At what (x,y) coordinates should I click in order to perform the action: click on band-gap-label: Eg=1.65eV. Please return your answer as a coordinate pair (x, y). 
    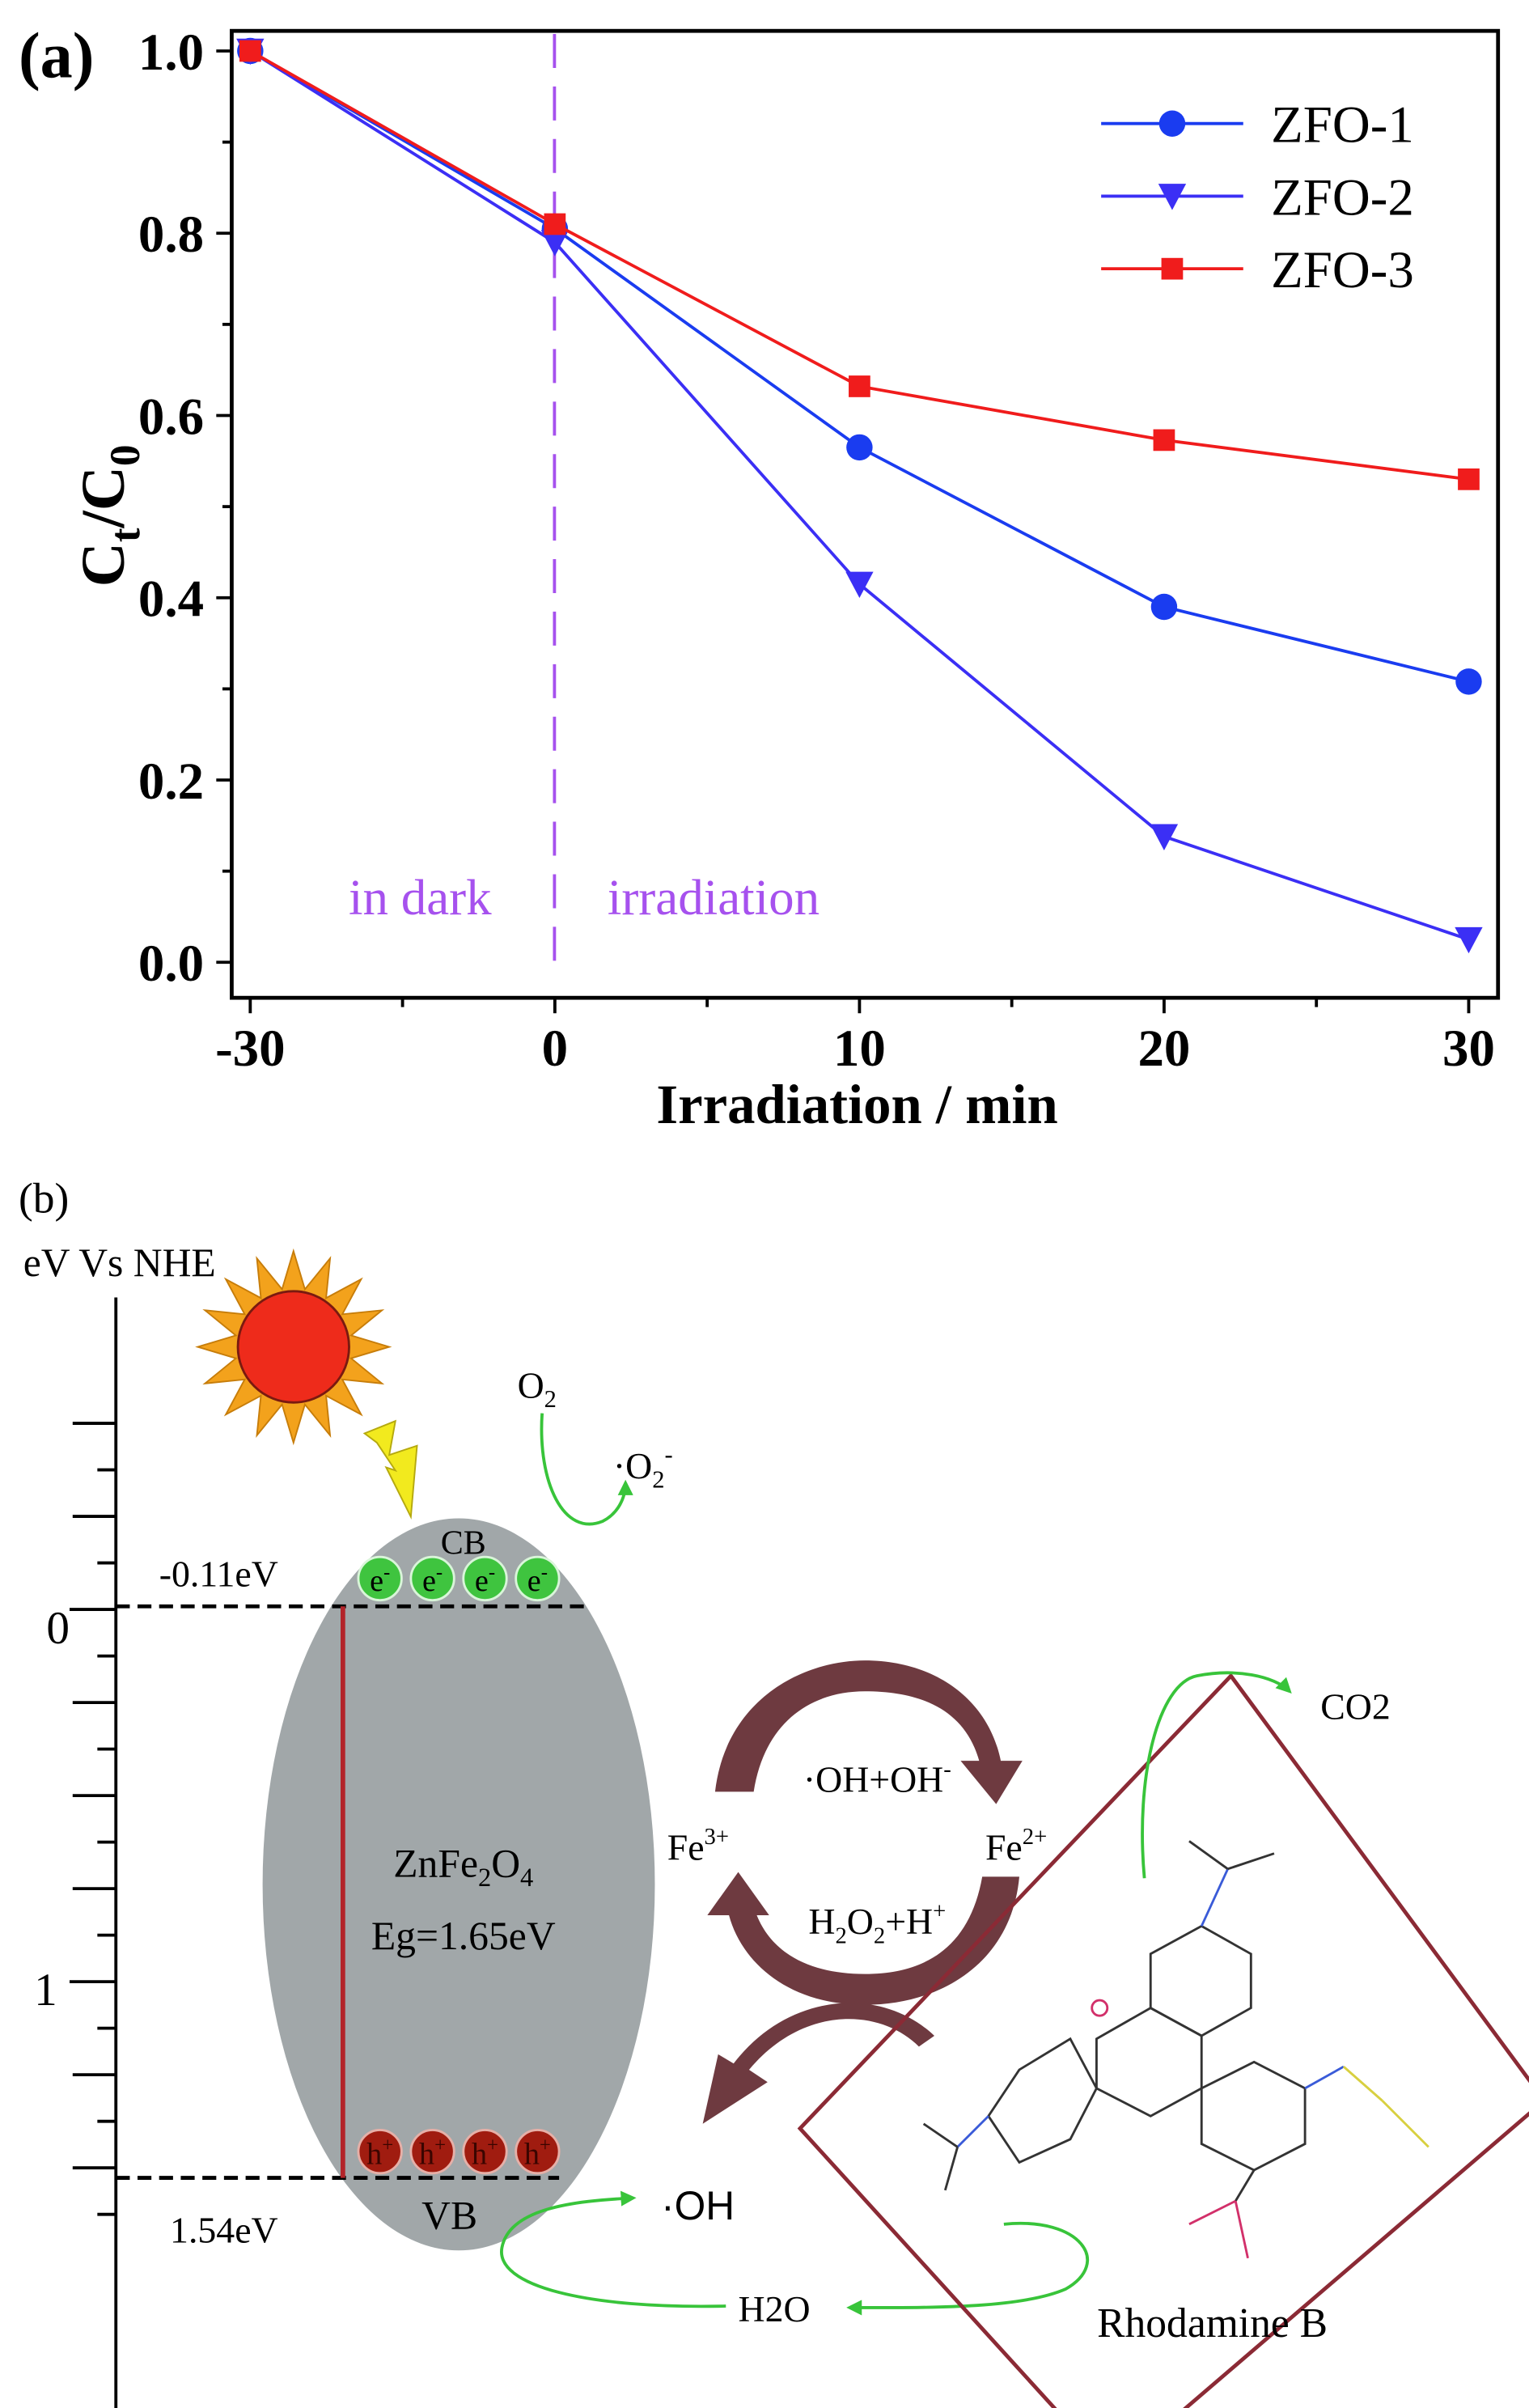
    Looking at the image, I should click on (464, 1936).